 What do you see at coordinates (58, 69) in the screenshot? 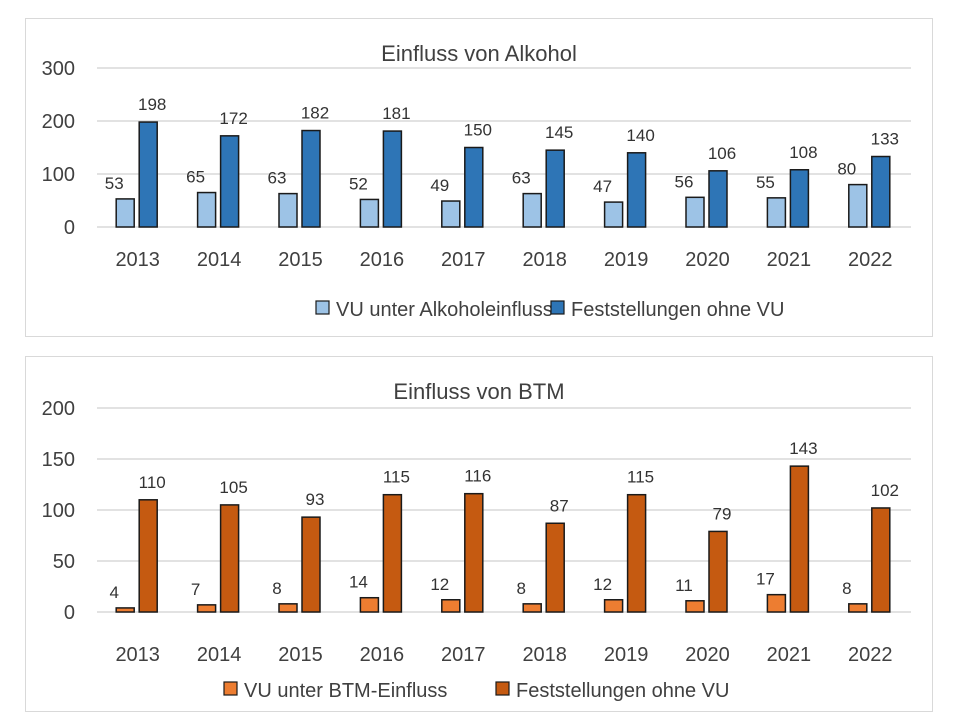
I see `y-tick-label: 300` at bounding box center [58, 69].